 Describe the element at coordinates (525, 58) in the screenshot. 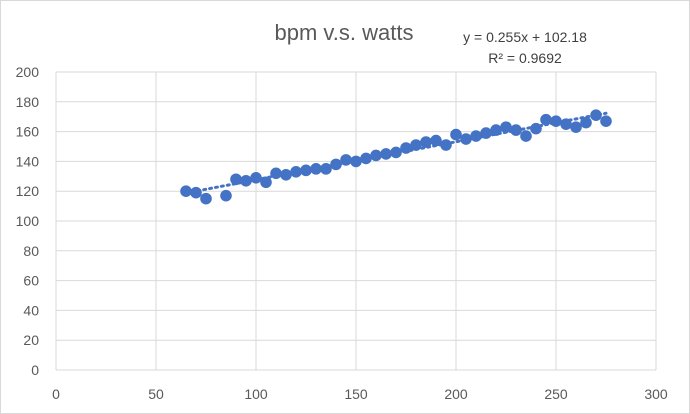

I see `trendline-r-squared: R² = 0.9692` at that location.